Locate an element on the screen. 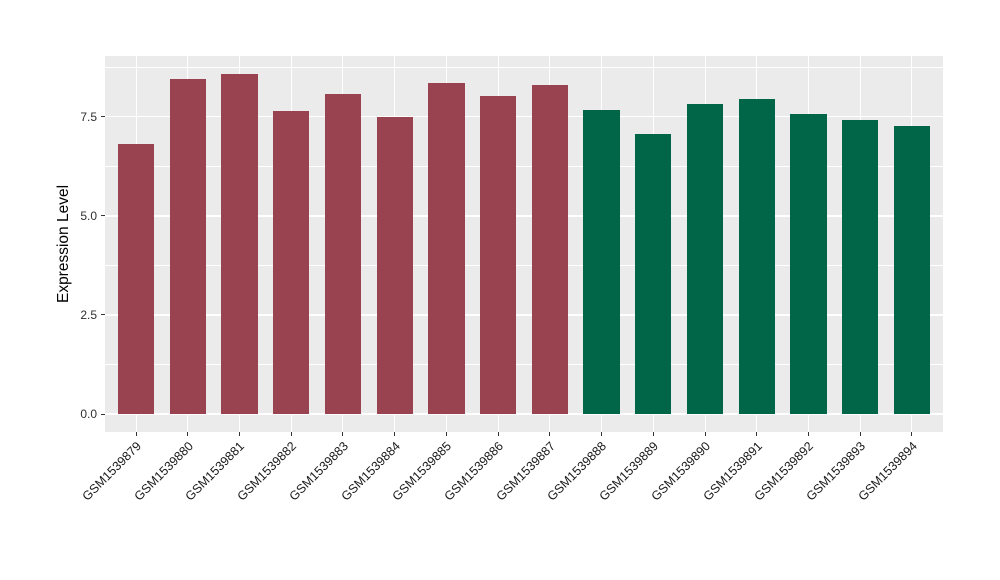  bar-GSM1539894 is located at coordinates (912, 270).